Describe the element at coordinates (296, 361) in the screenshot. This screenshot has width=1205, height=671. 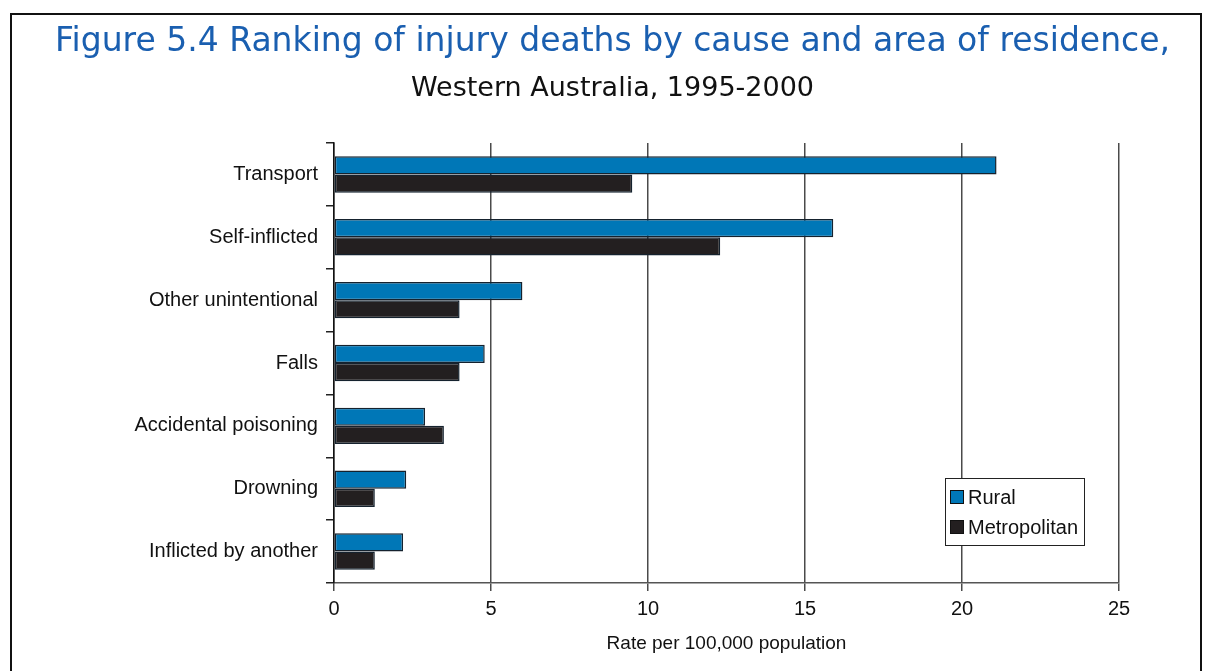
I see `y-tick-label: Falls` at that location.